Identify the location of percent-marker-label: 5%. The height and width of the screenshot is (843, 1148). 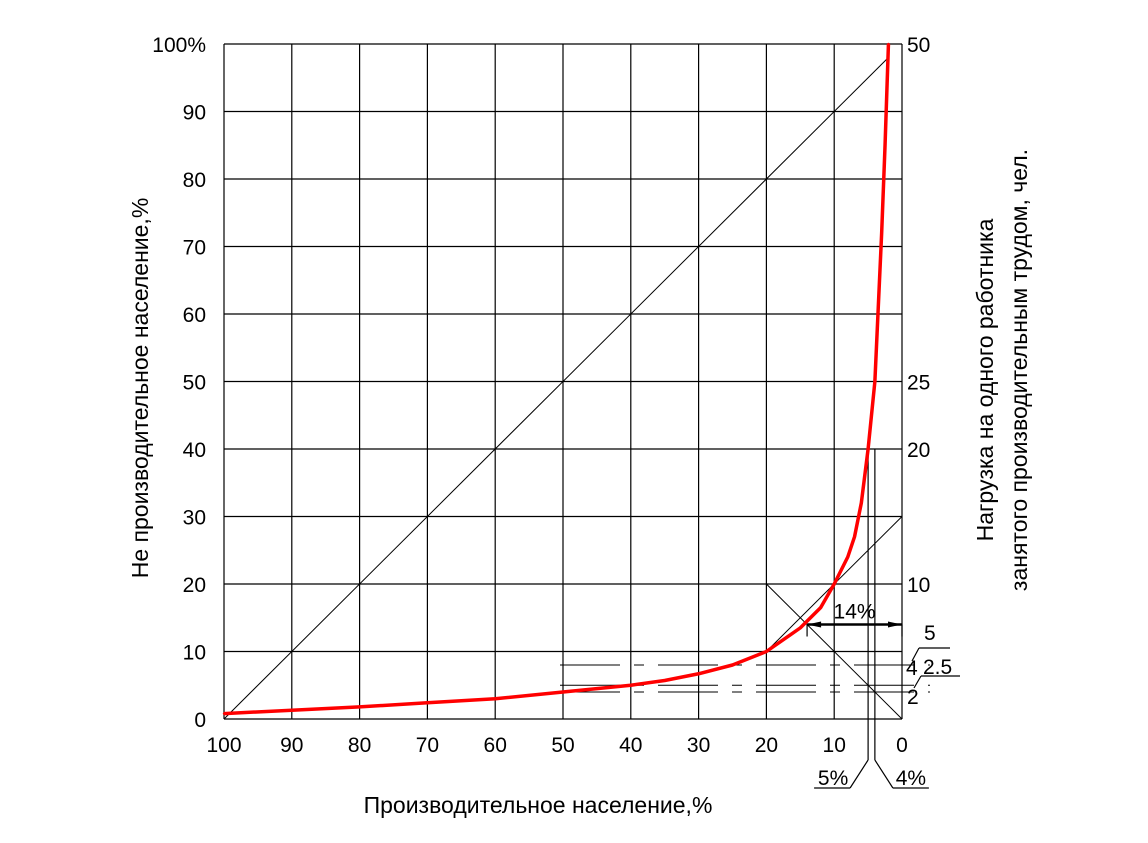
(833, 778).